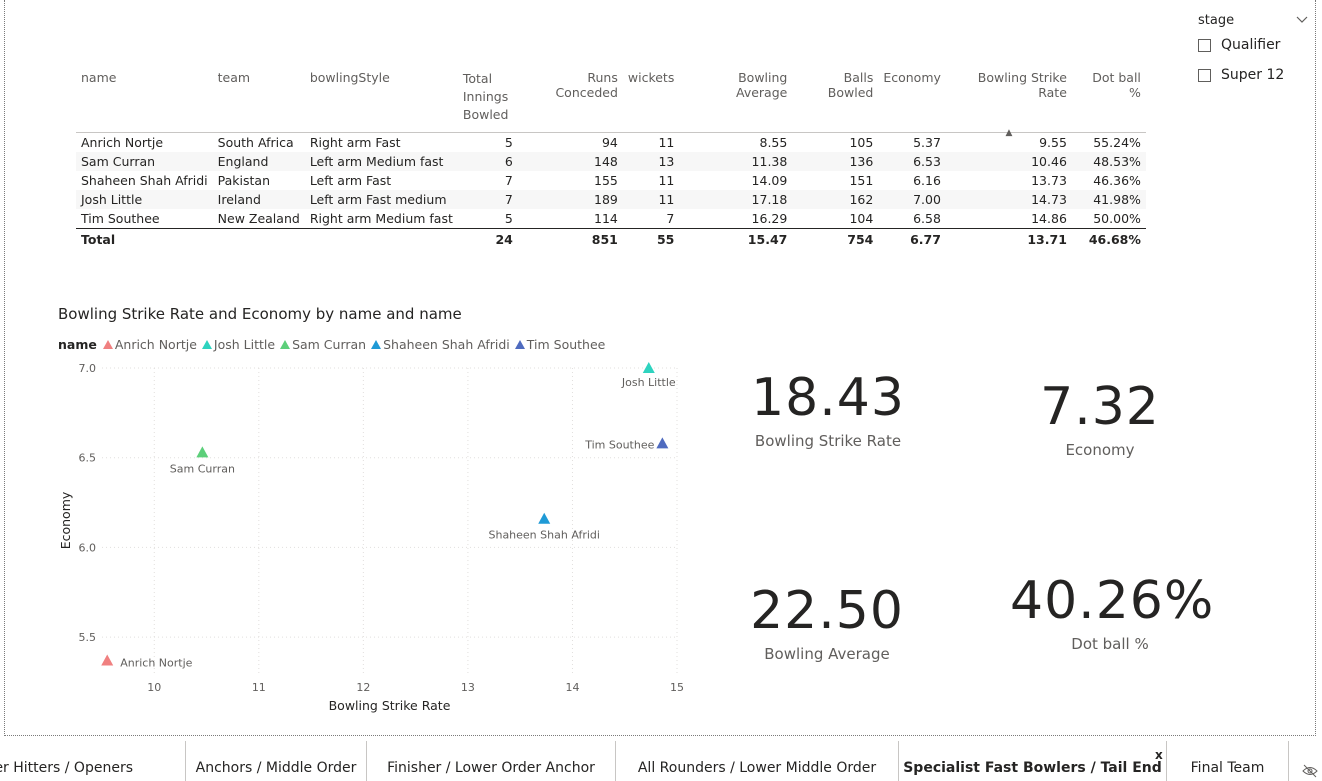 The width and height of the screenshot is (1322, 781). I want to click on tab-anchors: Anchors / Middle Order, so click(276, 761).